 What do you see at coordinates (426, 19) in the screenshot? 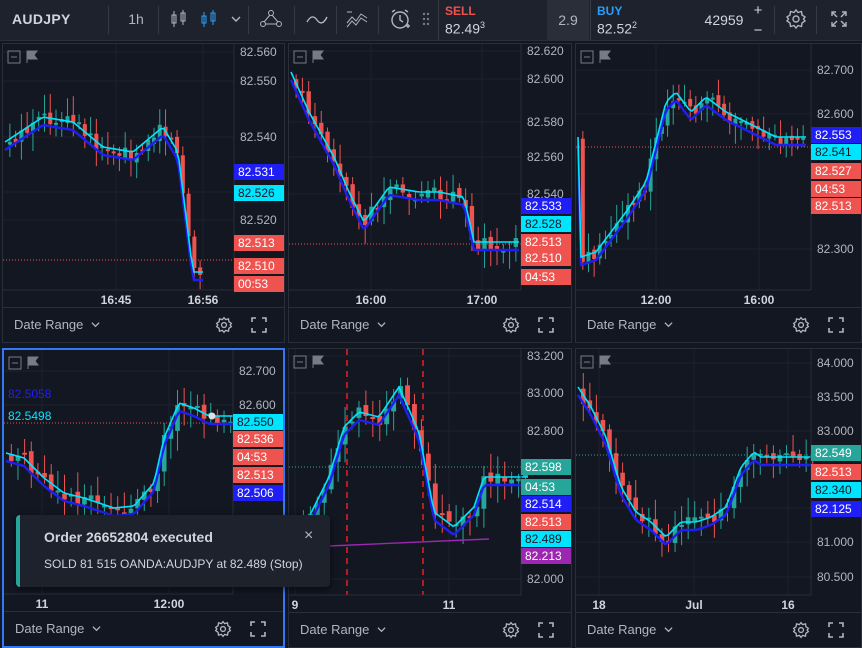
I see `drag-handle-icon` at bounding box center [426, 19].